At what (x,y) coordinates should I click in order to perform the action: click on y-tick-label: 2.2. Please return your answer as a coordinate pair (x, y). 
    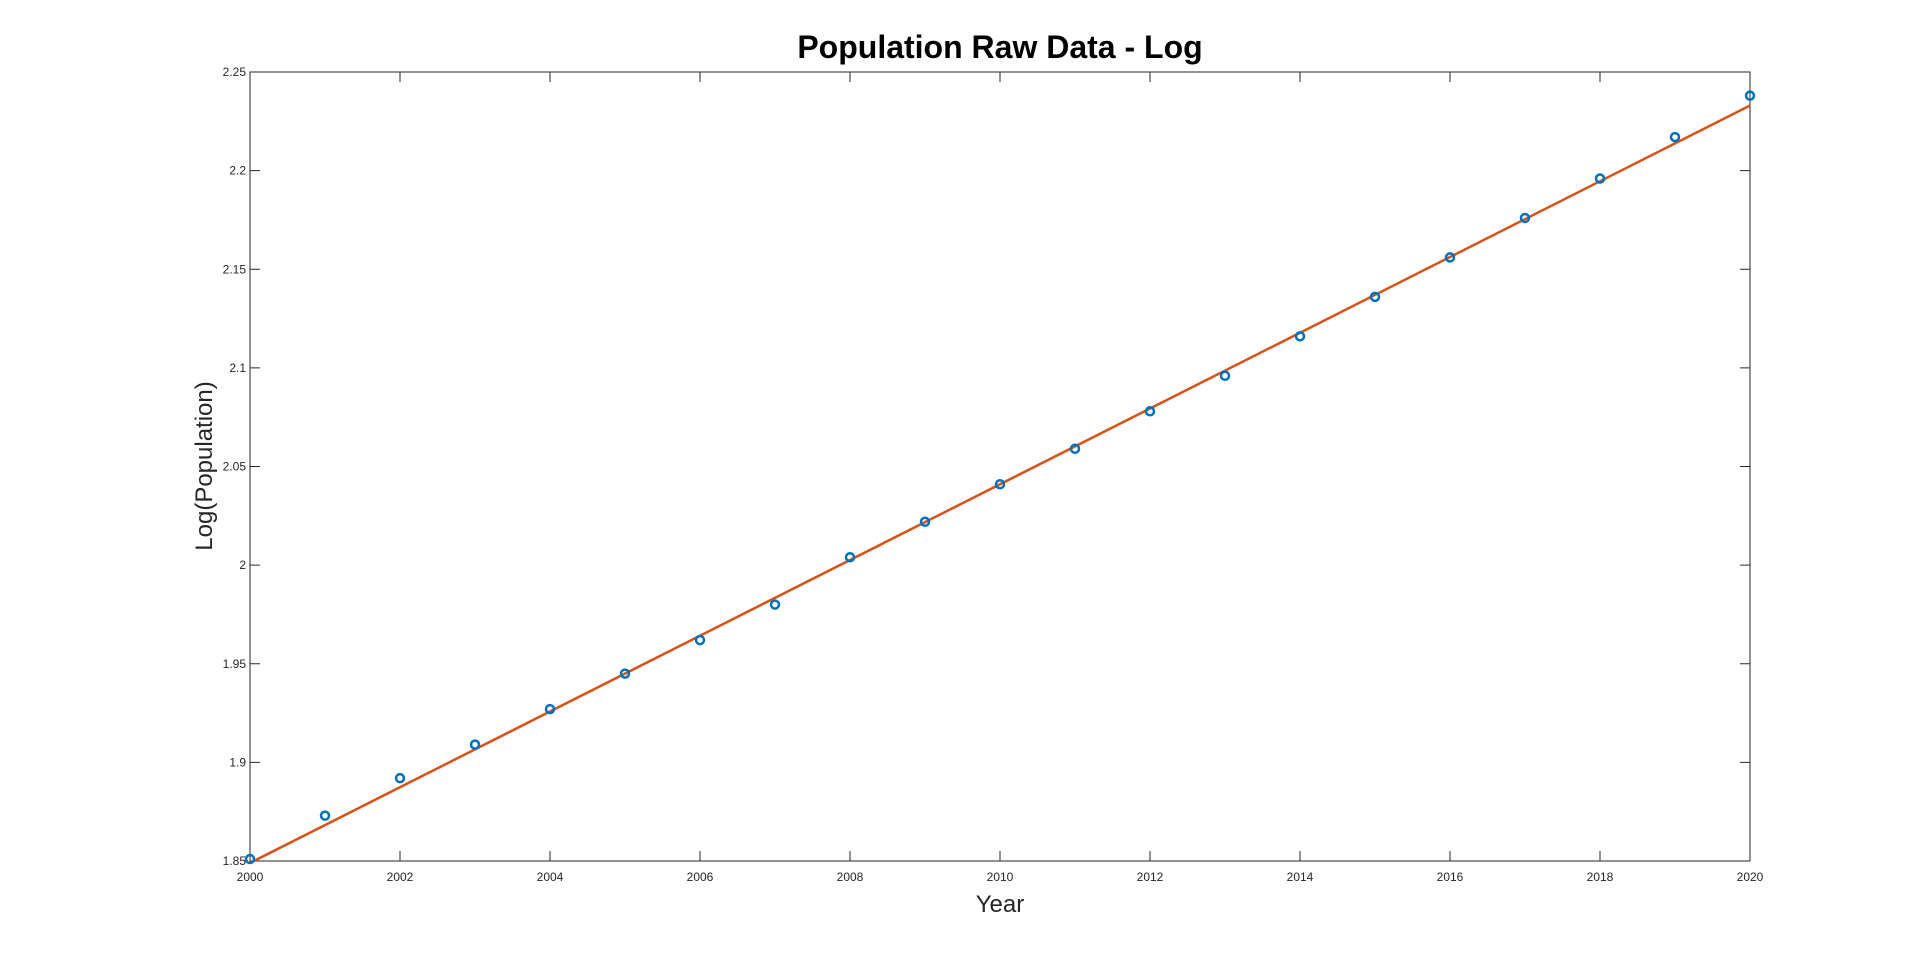
    Looking at the image, I should click on (237, 171).